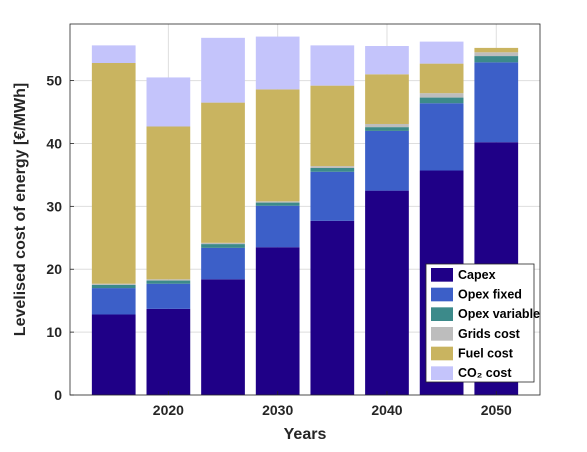 The image size is (587, 452). I want to click on legend-label: Opex variable, so click(499, 314).